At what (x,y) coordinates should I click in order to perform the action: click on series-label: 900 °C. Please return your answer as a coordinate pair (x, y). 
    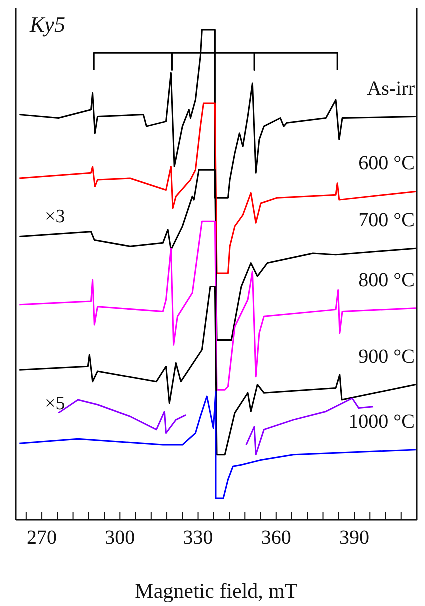
    Looking at the image, I should click on (386, 357).